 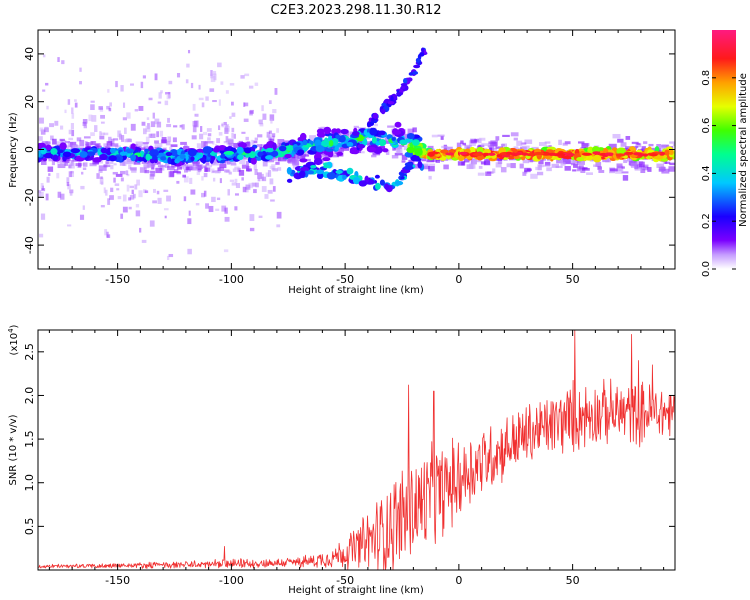 I want to click on spectrogram-ytick-label: 0, so click(x=29, y=149).